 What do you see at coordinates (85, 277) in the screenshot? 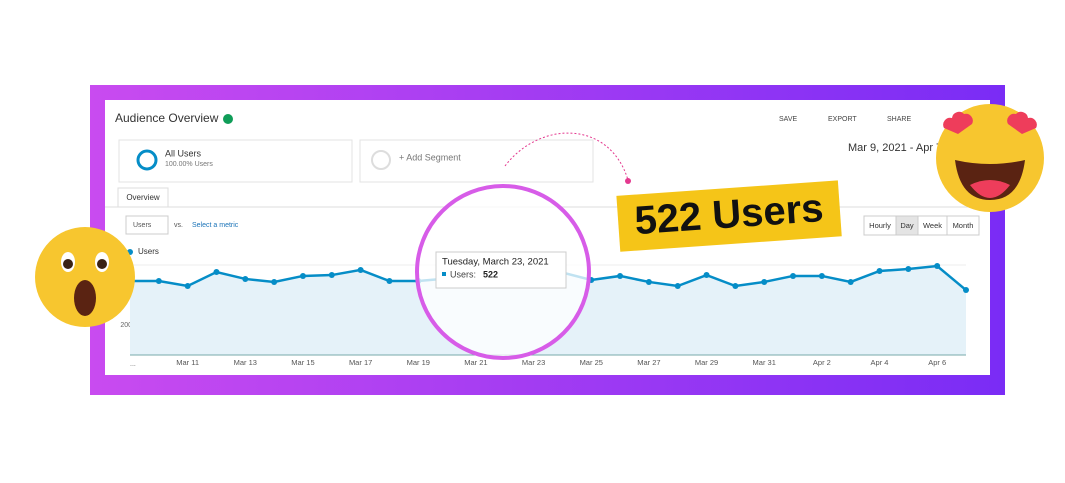
I see `shocked-emoji` at bounding box center [85, 277].